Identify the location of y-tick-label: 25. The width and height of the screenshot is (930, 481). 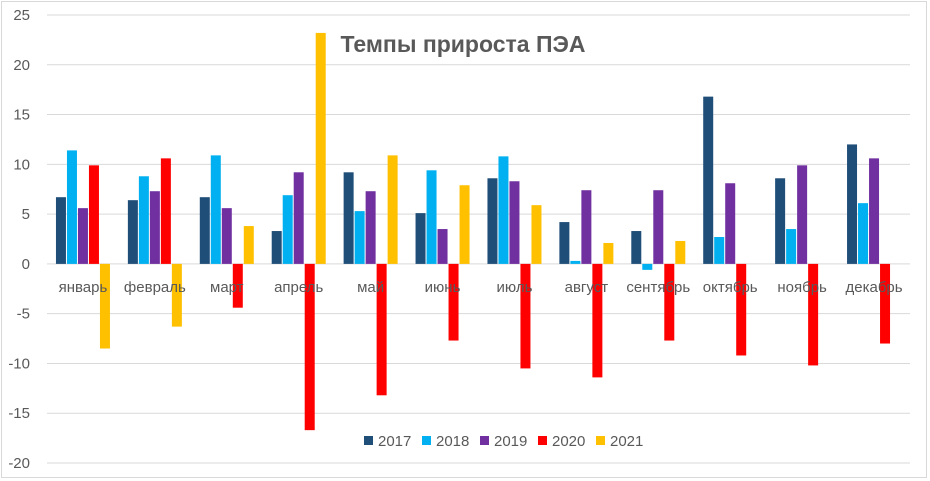
(21, 15).